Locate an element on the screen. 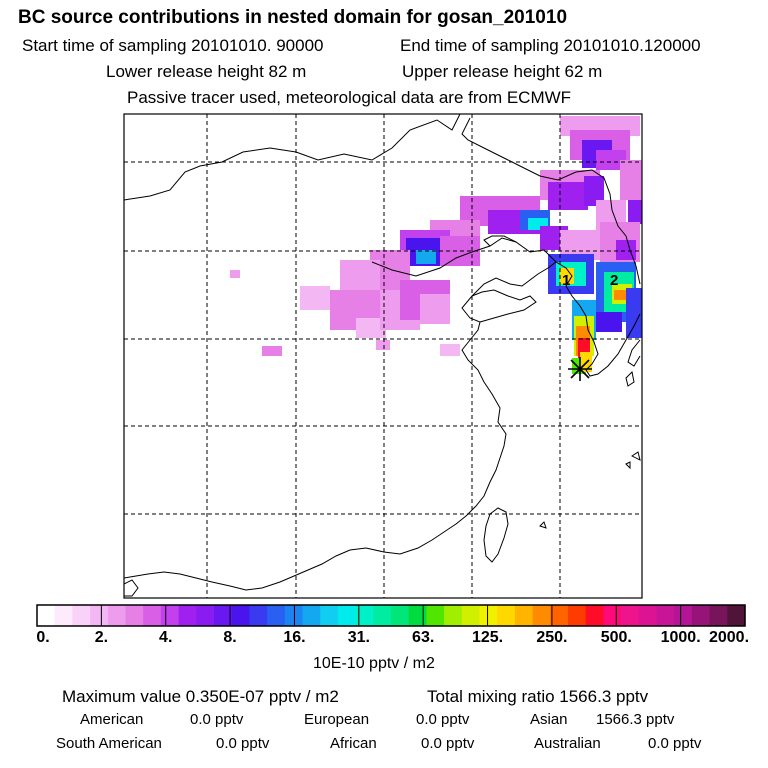  colorbar-tick-label: 2. is located at coordinates (101, 637).